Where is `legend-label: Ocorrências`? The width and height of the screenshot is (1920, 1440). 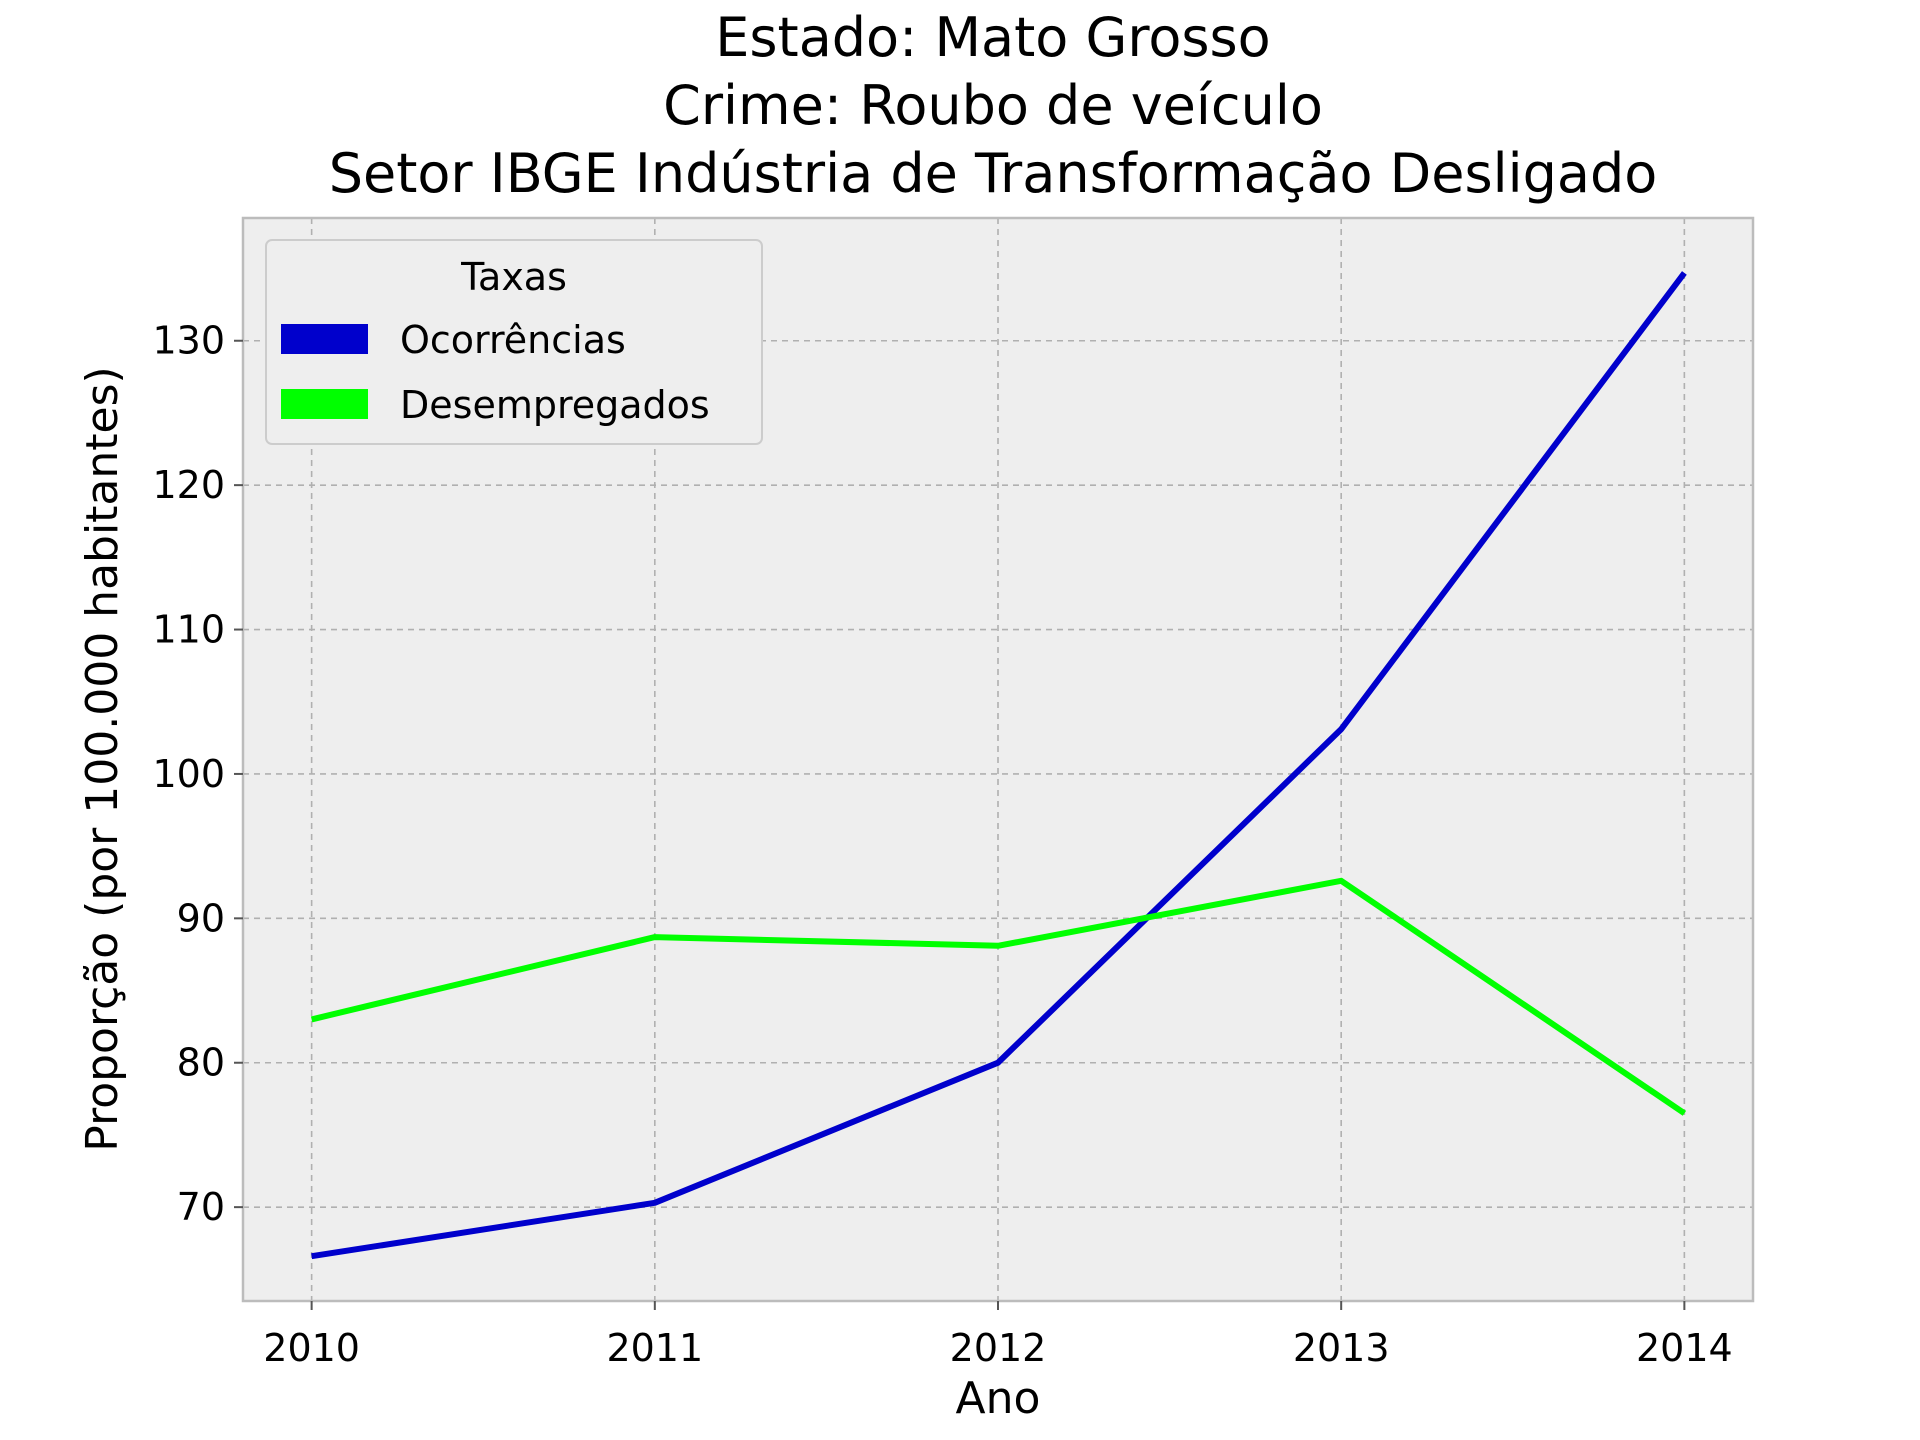 legend-label: Ocorrências is located at coordinates (513, 340).